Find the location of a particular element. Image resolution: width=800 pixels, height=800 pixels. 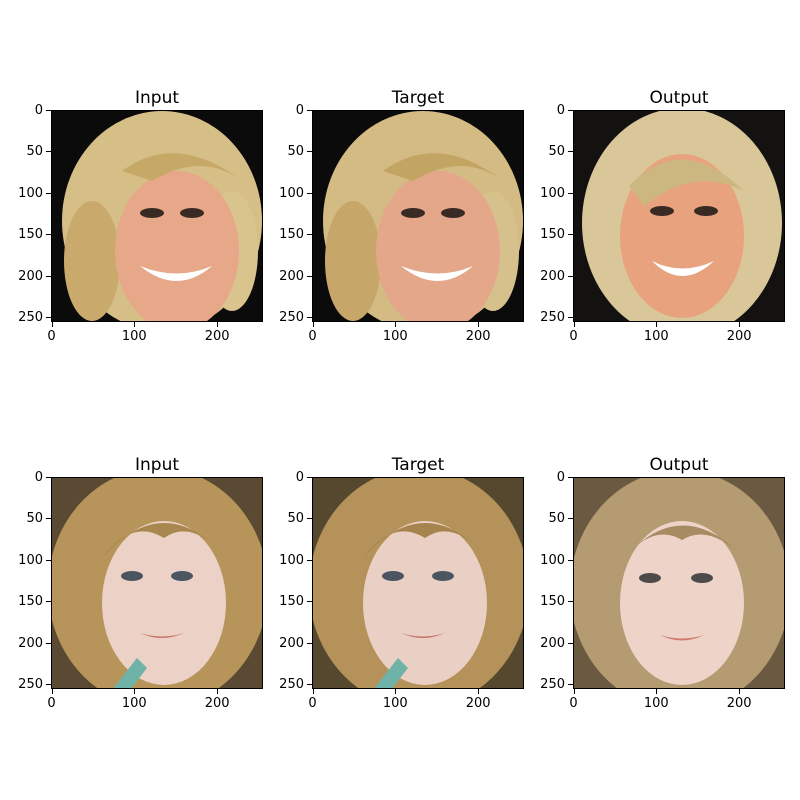

panel-row1-input: Input 0 50 100 150 200 250 0 100 200 is located at coordinates (162, 238).